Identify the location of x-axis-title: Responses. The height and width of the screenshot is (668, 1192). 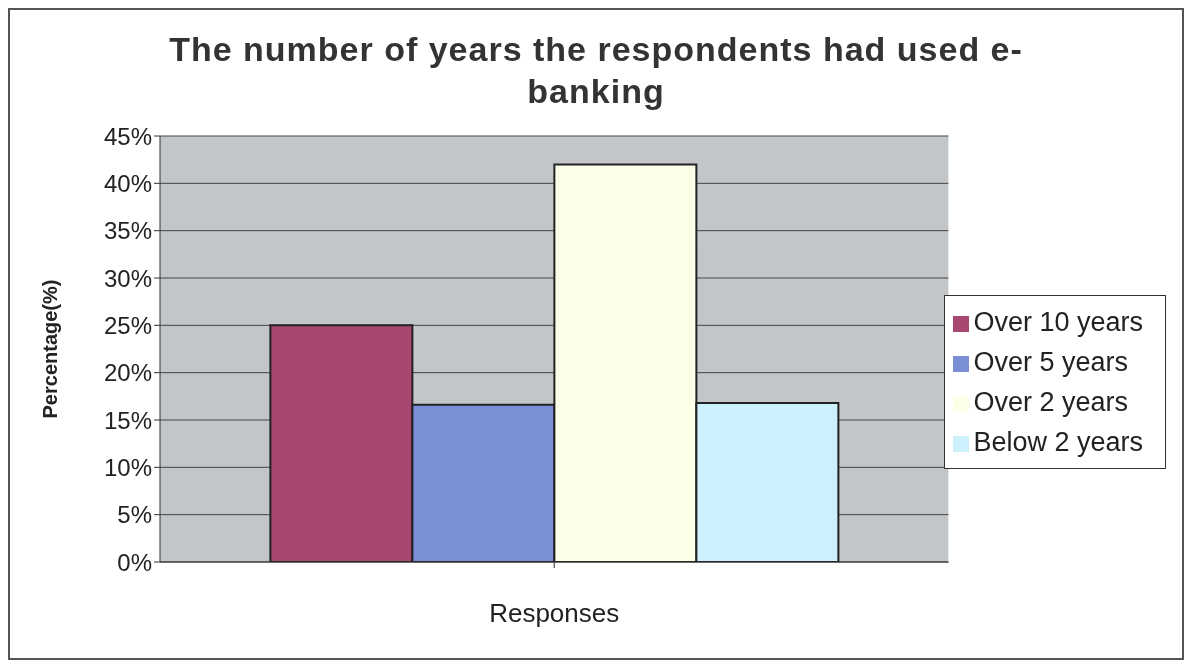
(554, 613).